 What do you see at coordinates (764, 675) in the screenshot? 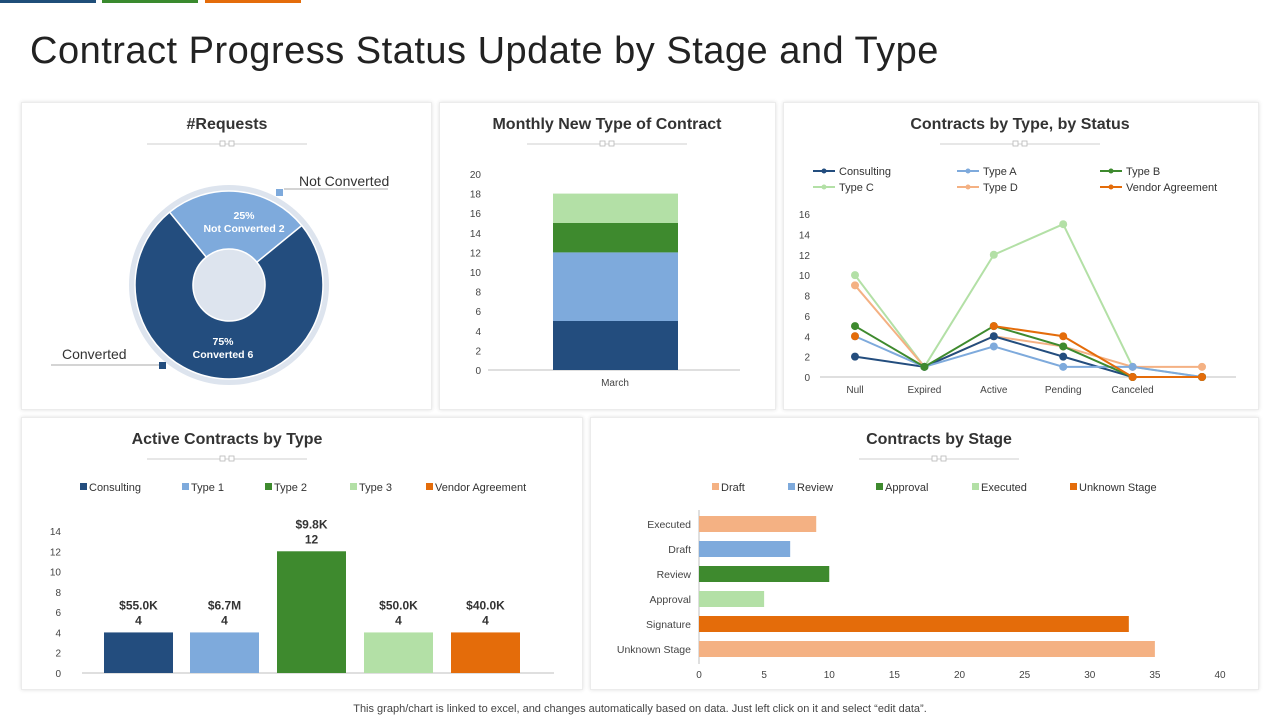
I see `x-tick-label: 5` at bounding box center [764, 675].